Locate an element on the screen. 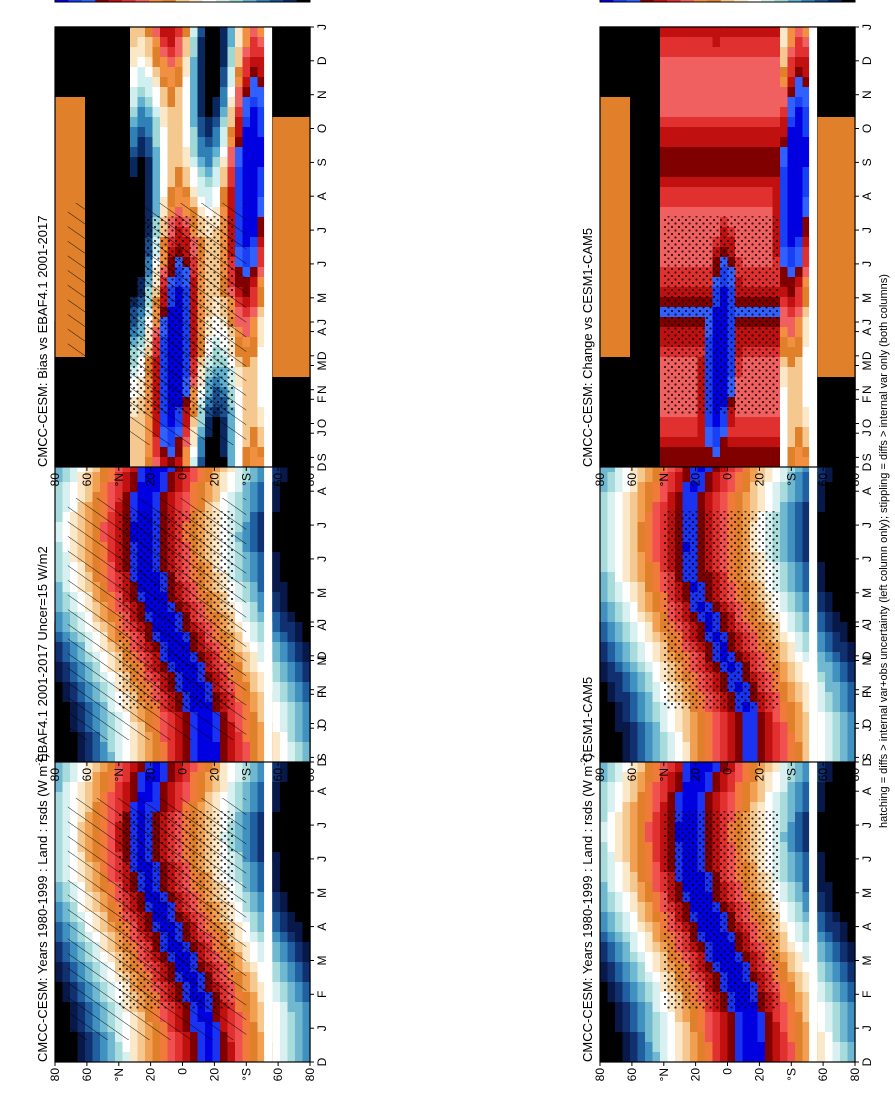  lat-label: 60 is located at coordinates (278, 775).